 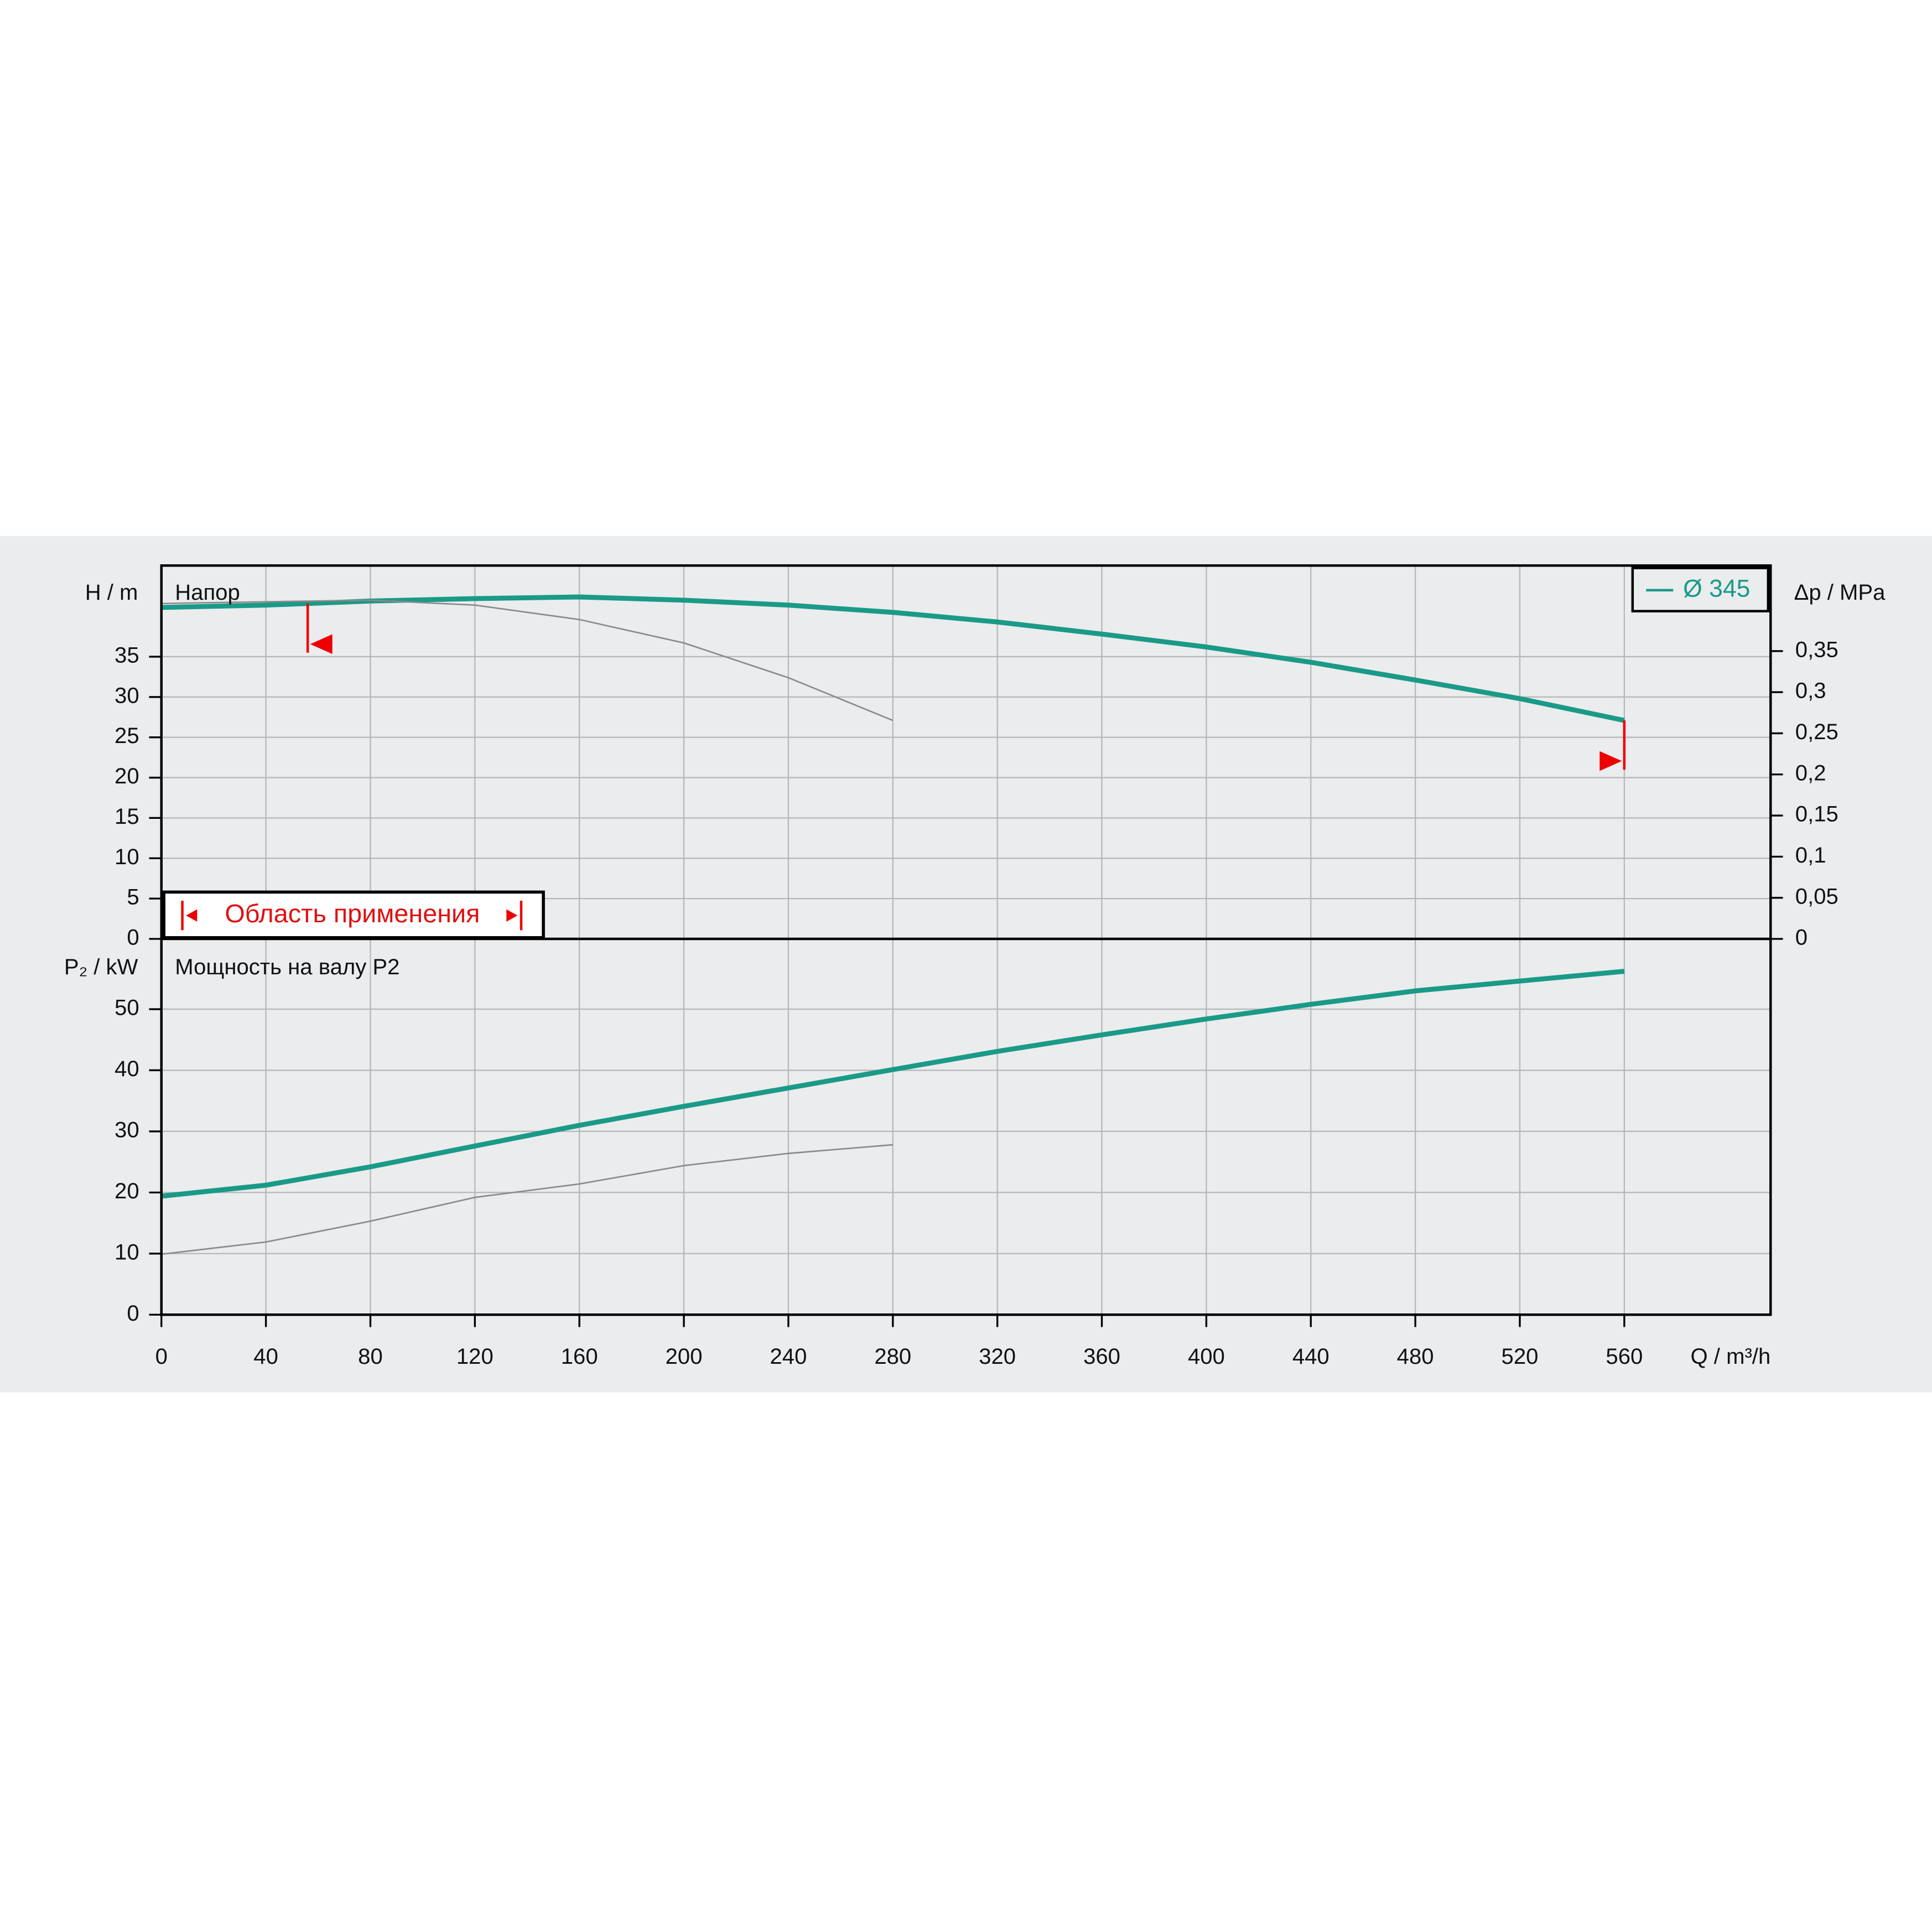 What do you see at coordinates (207, 592) in the screenshot?
I see `panel-title: Напор` at bounding box center [207, 592].